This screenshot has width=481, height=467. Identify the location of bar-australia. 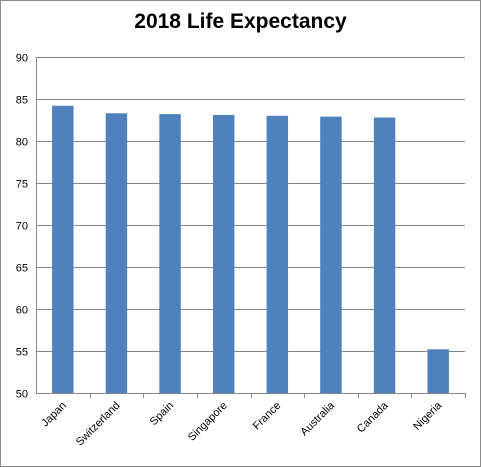
(331, 254).